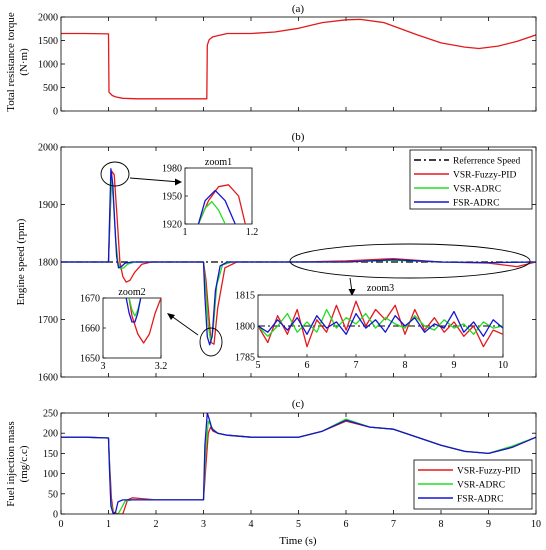 The width and height of the screenshot is (546, 550). I want to click on zoom2-arrow, so click(184, 325).